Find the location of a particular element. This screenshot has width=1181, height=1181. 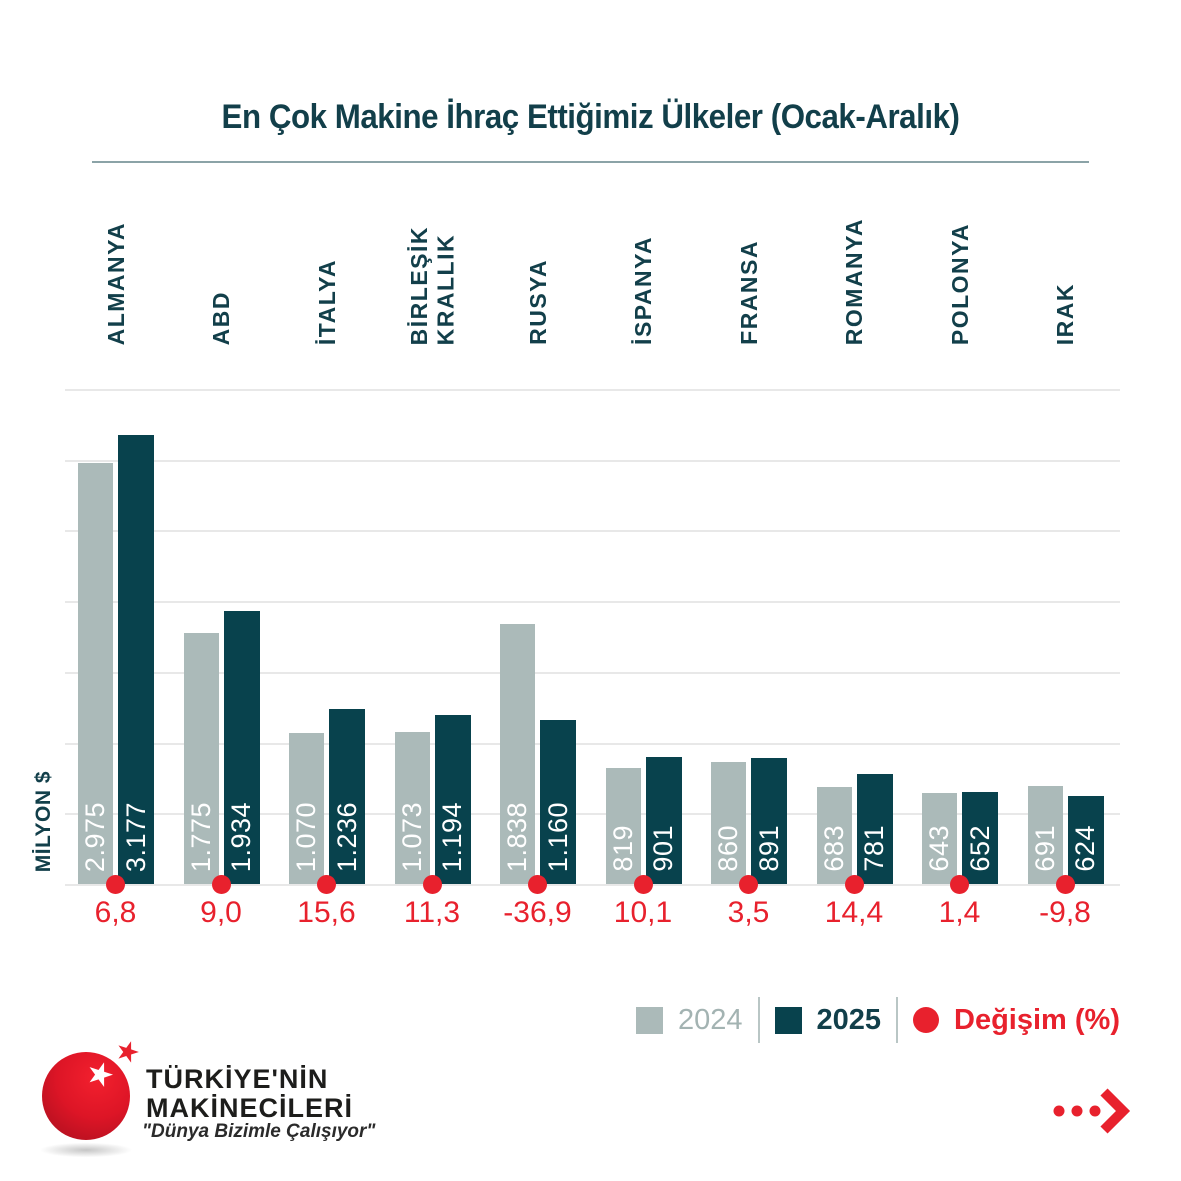

bar-value-2024: 691 is located at coordinates (1044, 848).